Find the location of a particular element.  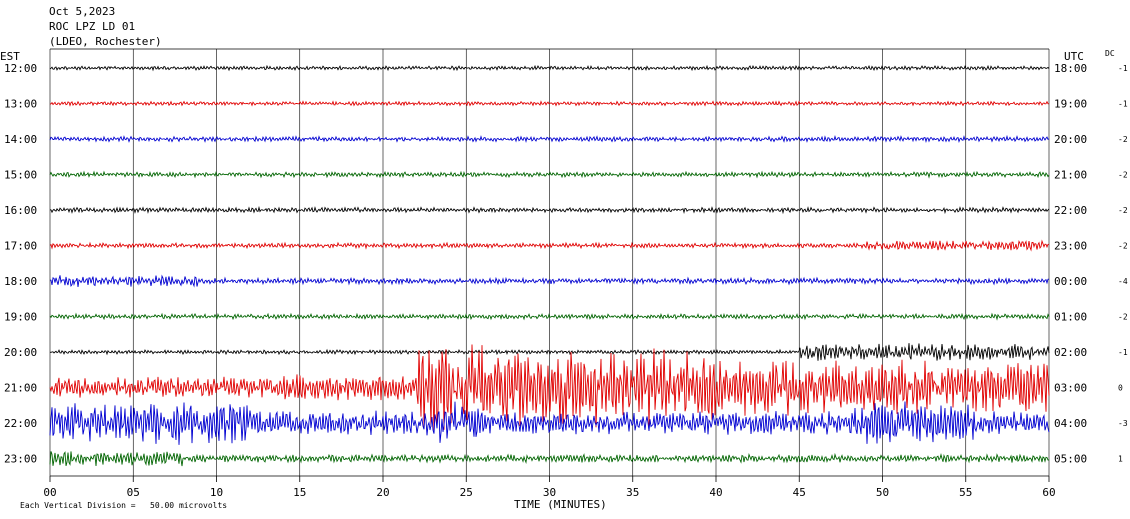

x-tick-label: 15 is located at coordinates (299, 492).